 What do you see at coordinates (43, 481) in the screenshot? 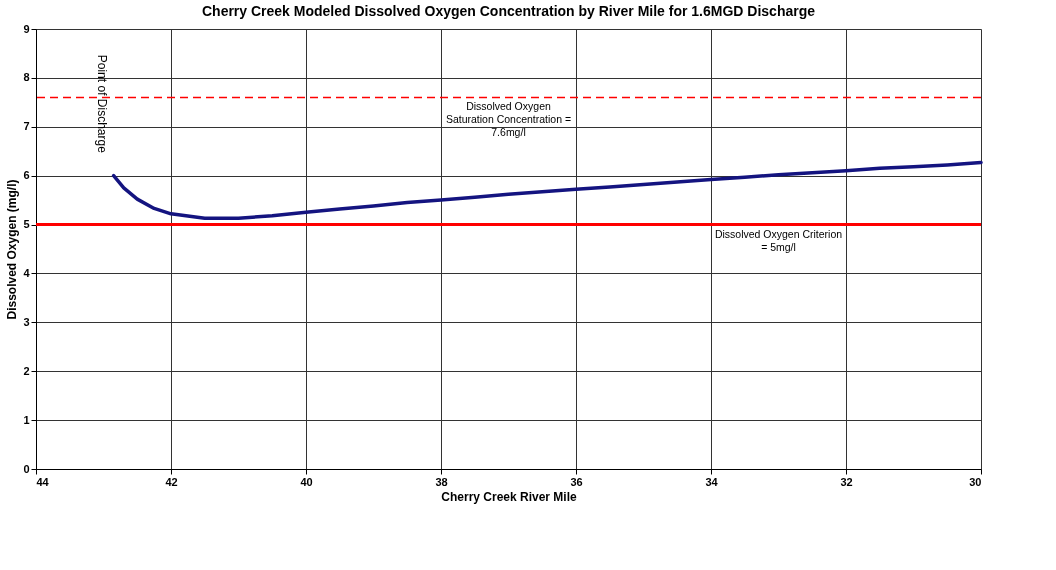
I see `x-tick-label: 44` at bounding box center [43, 481].